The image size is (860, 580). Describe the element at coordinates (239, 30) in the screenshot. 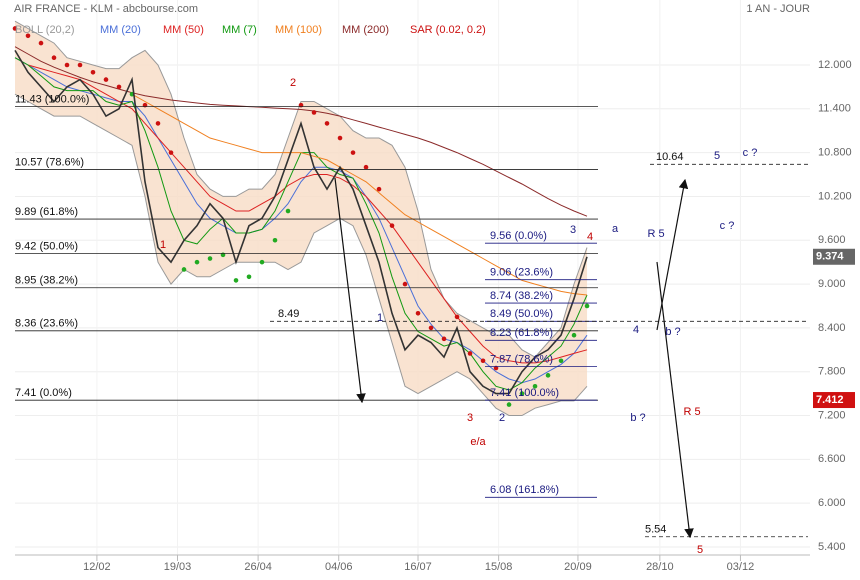

I see `legend-entry: MM (7)` at that location.